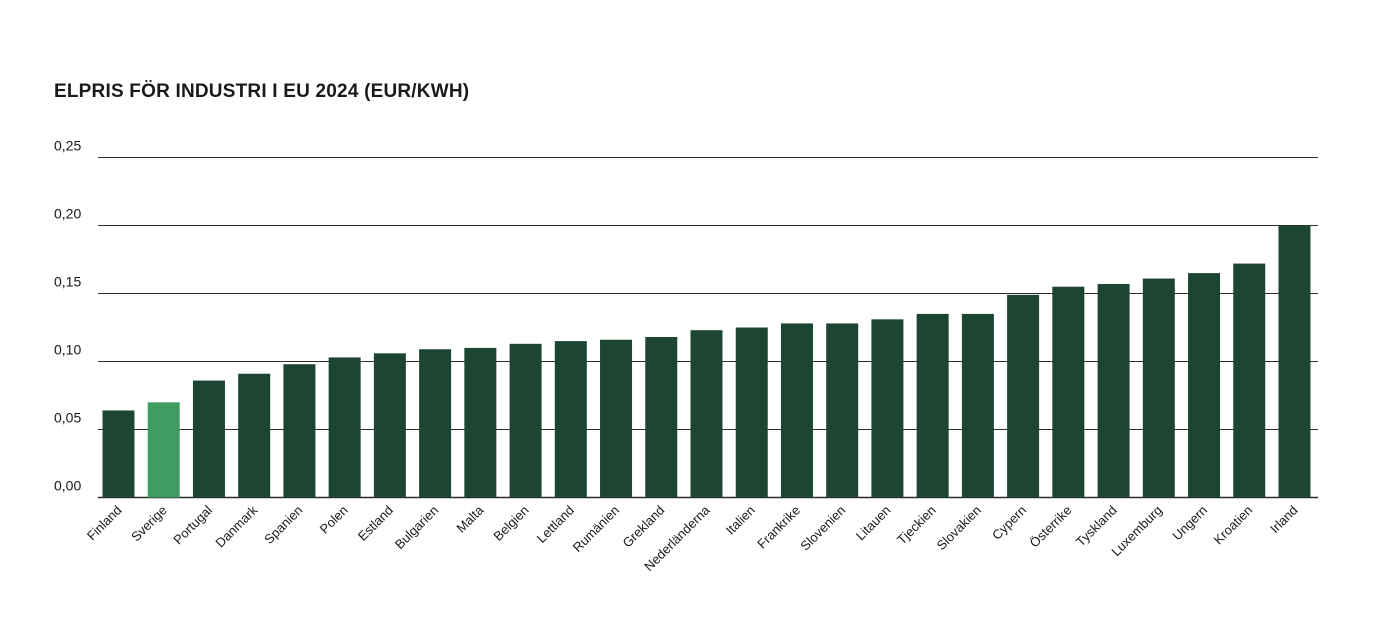  I want to click on y-tick-label: 0,00, so click(67, 486).